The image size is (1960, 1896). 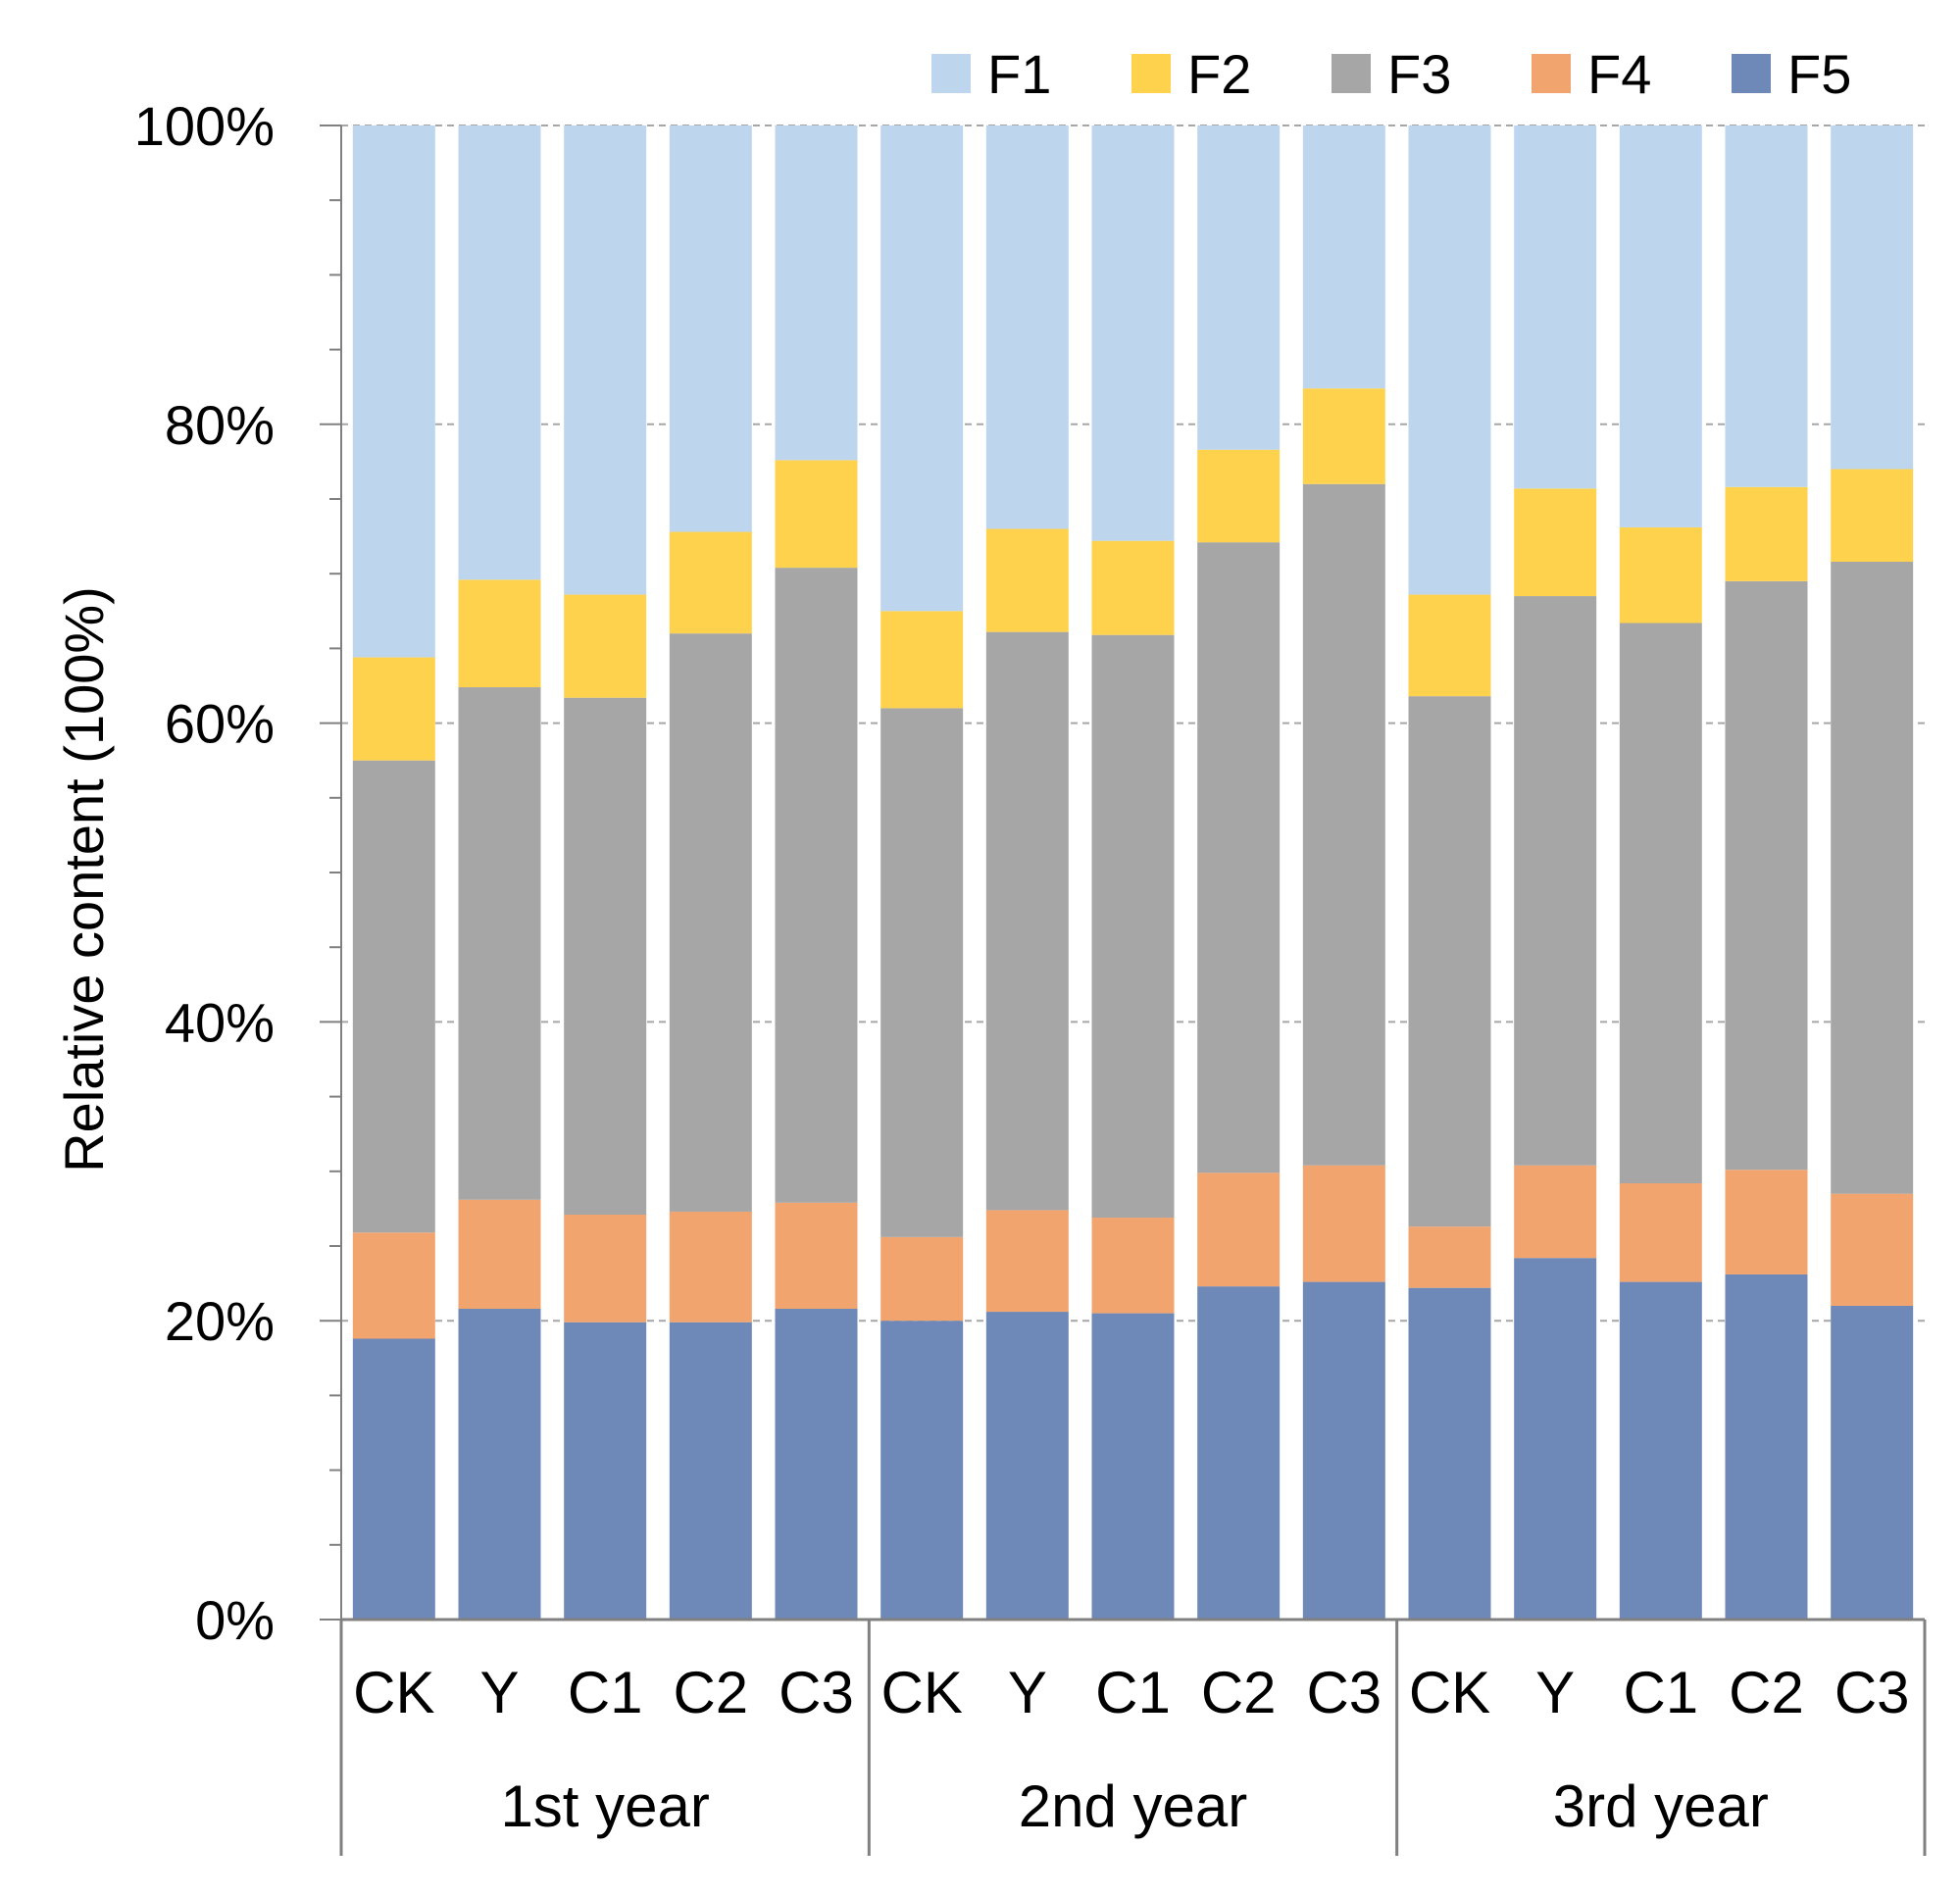 I want to click on y-axis-label: Relative content (100%), so click(x=84, y=879).